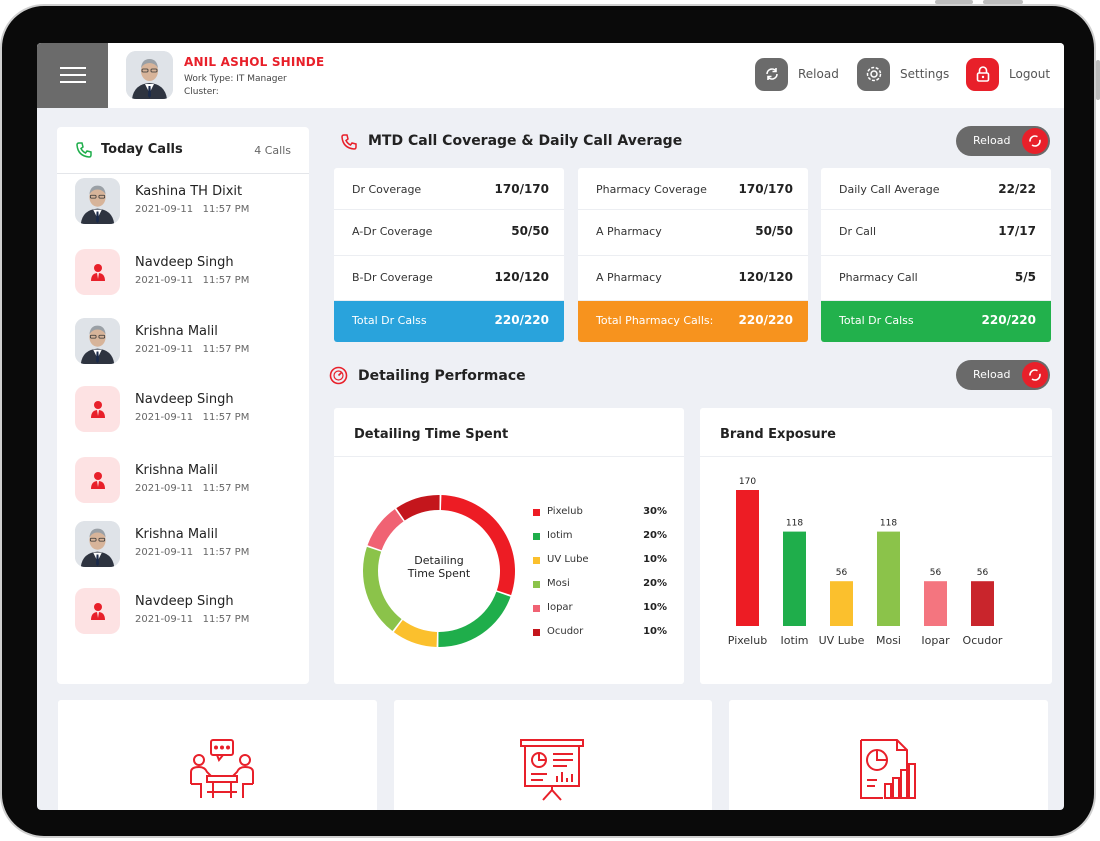 The width and height of the screenshot is (1100, 841). Describe the element at coordinates (565, 511) in the screenshot. I see `legend-label: Pixelub` at that location.